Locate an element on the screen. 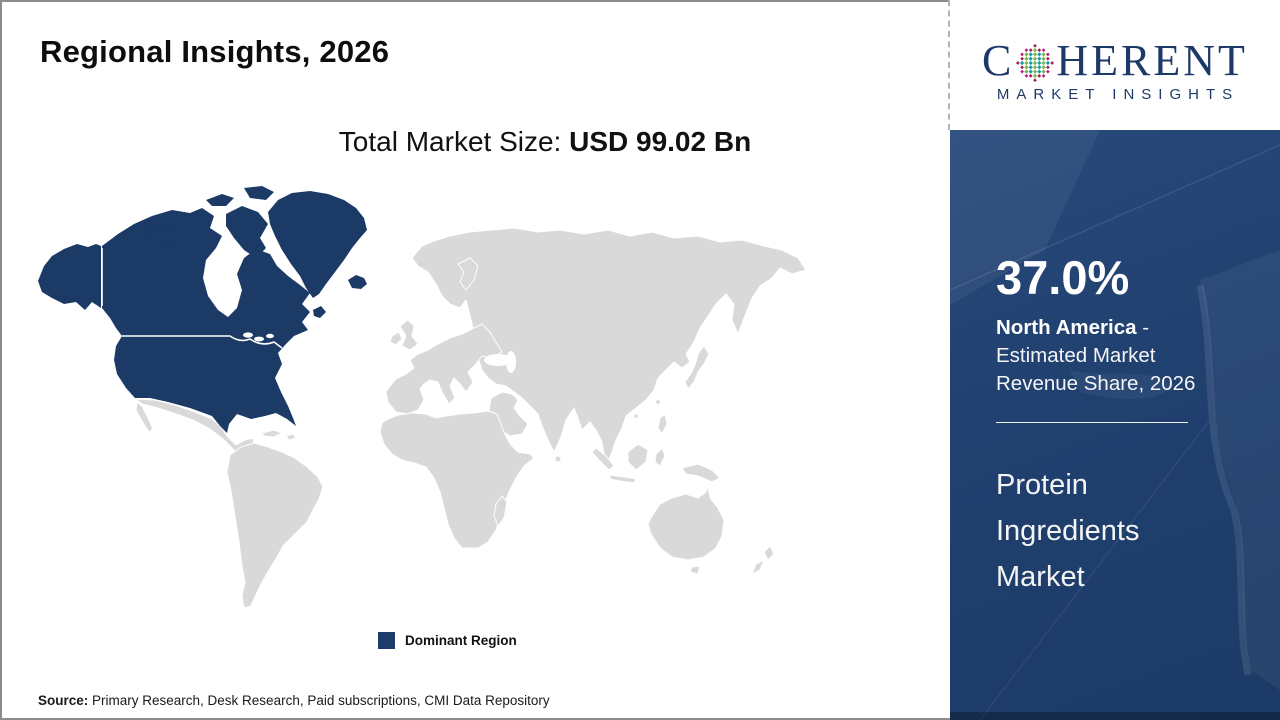 This screenshot has width=1280, height=720. logo-wordmark: C HERENT is located at coordinates (1115, 61).